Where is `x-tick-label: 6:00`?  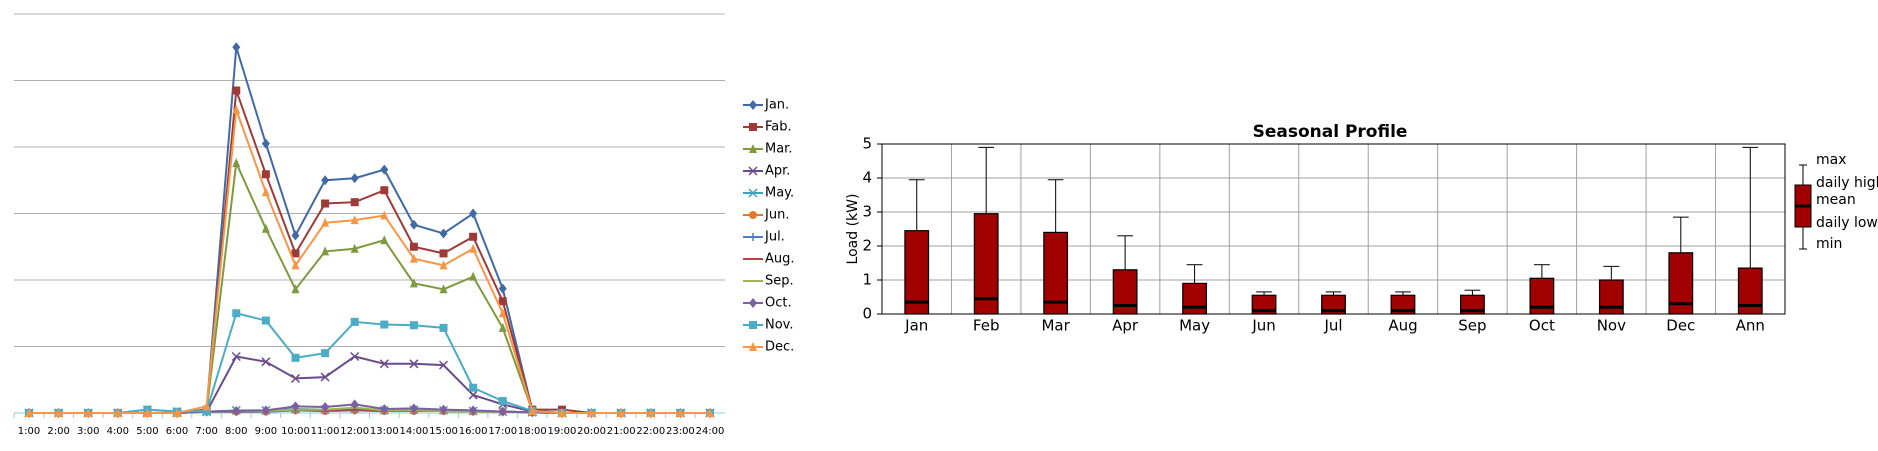
x-tick-label: 6:00 is located at coordinates (177, 431).